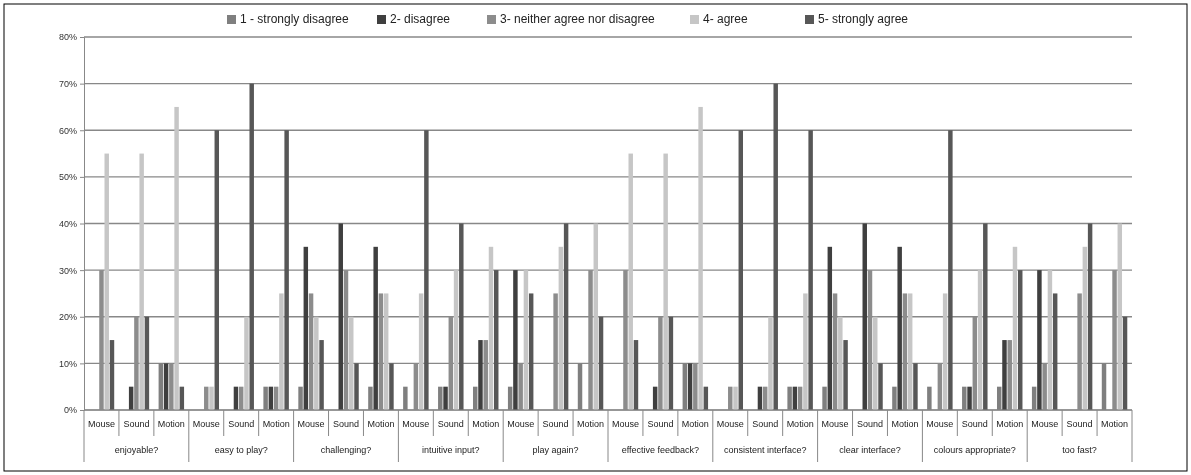 This screenshot has width=1191, height=475. Describe the element at coordinates (451, 450) in the screenshot. I see `text: intuitive input?` at that location.